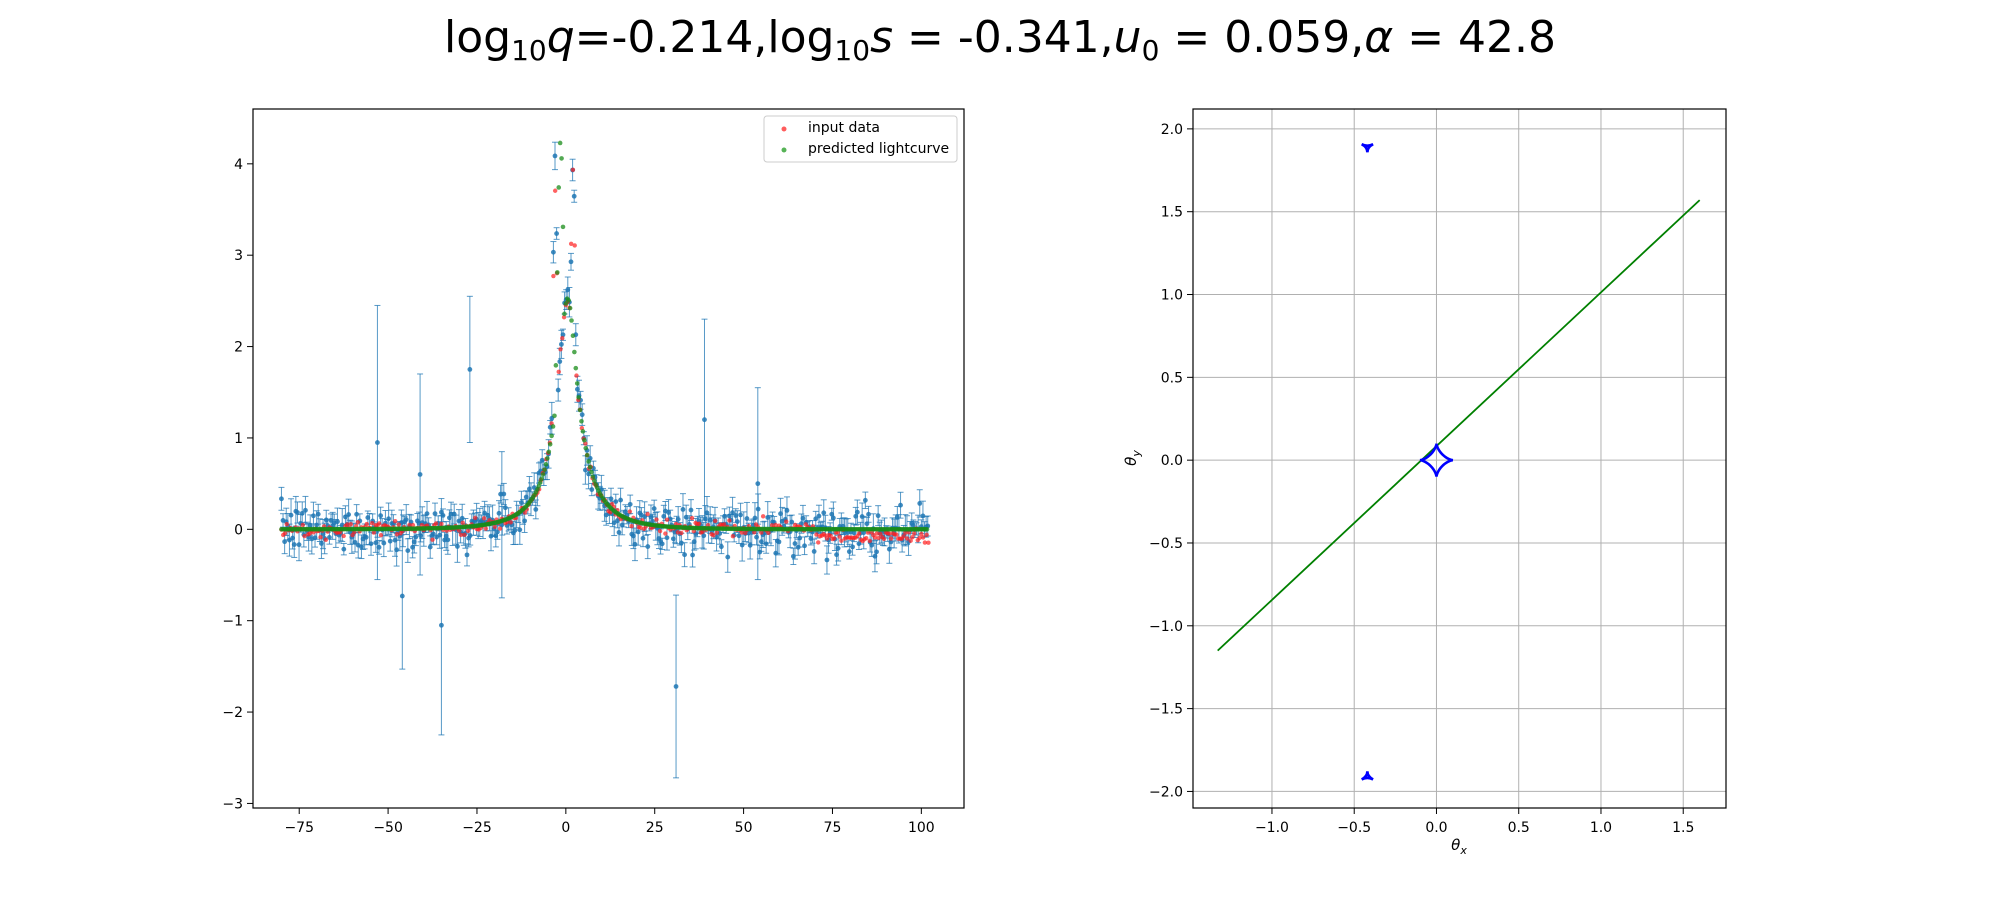  I want to click on x-label-theta: θ, so click(1455, 845).